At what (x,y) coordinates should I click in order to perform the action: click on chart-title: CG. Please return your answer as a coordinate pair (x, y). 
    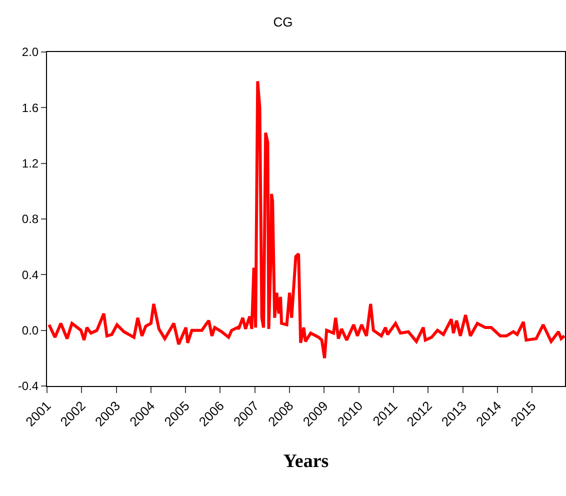
    Looking at the image, I should click on (283, 22).